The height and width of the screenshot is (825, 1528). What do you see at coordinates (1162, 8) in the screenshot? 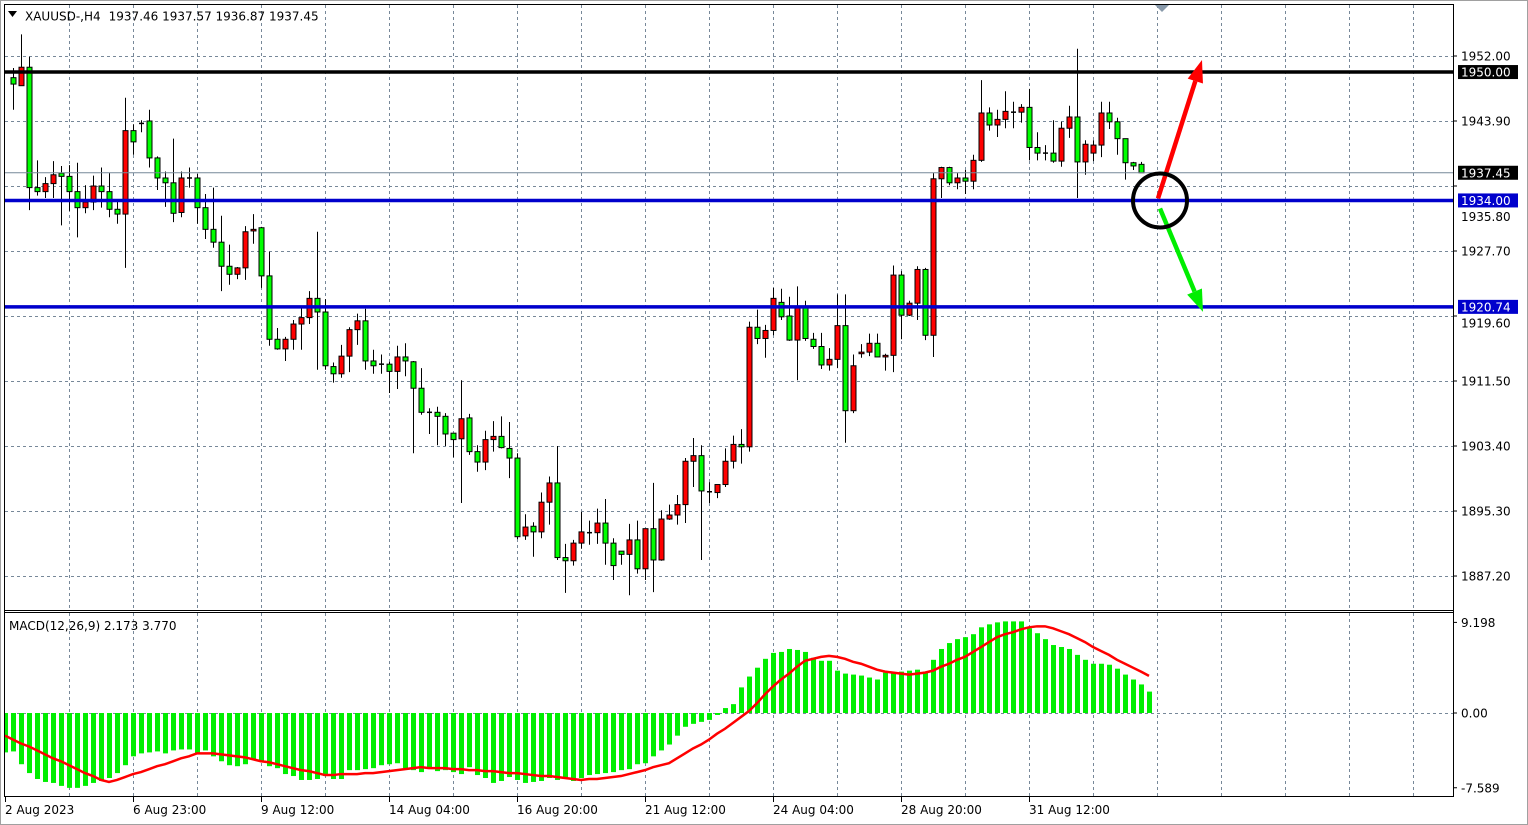
I see `chart-shift-marker-icon` at bounding box center [1162, 8].